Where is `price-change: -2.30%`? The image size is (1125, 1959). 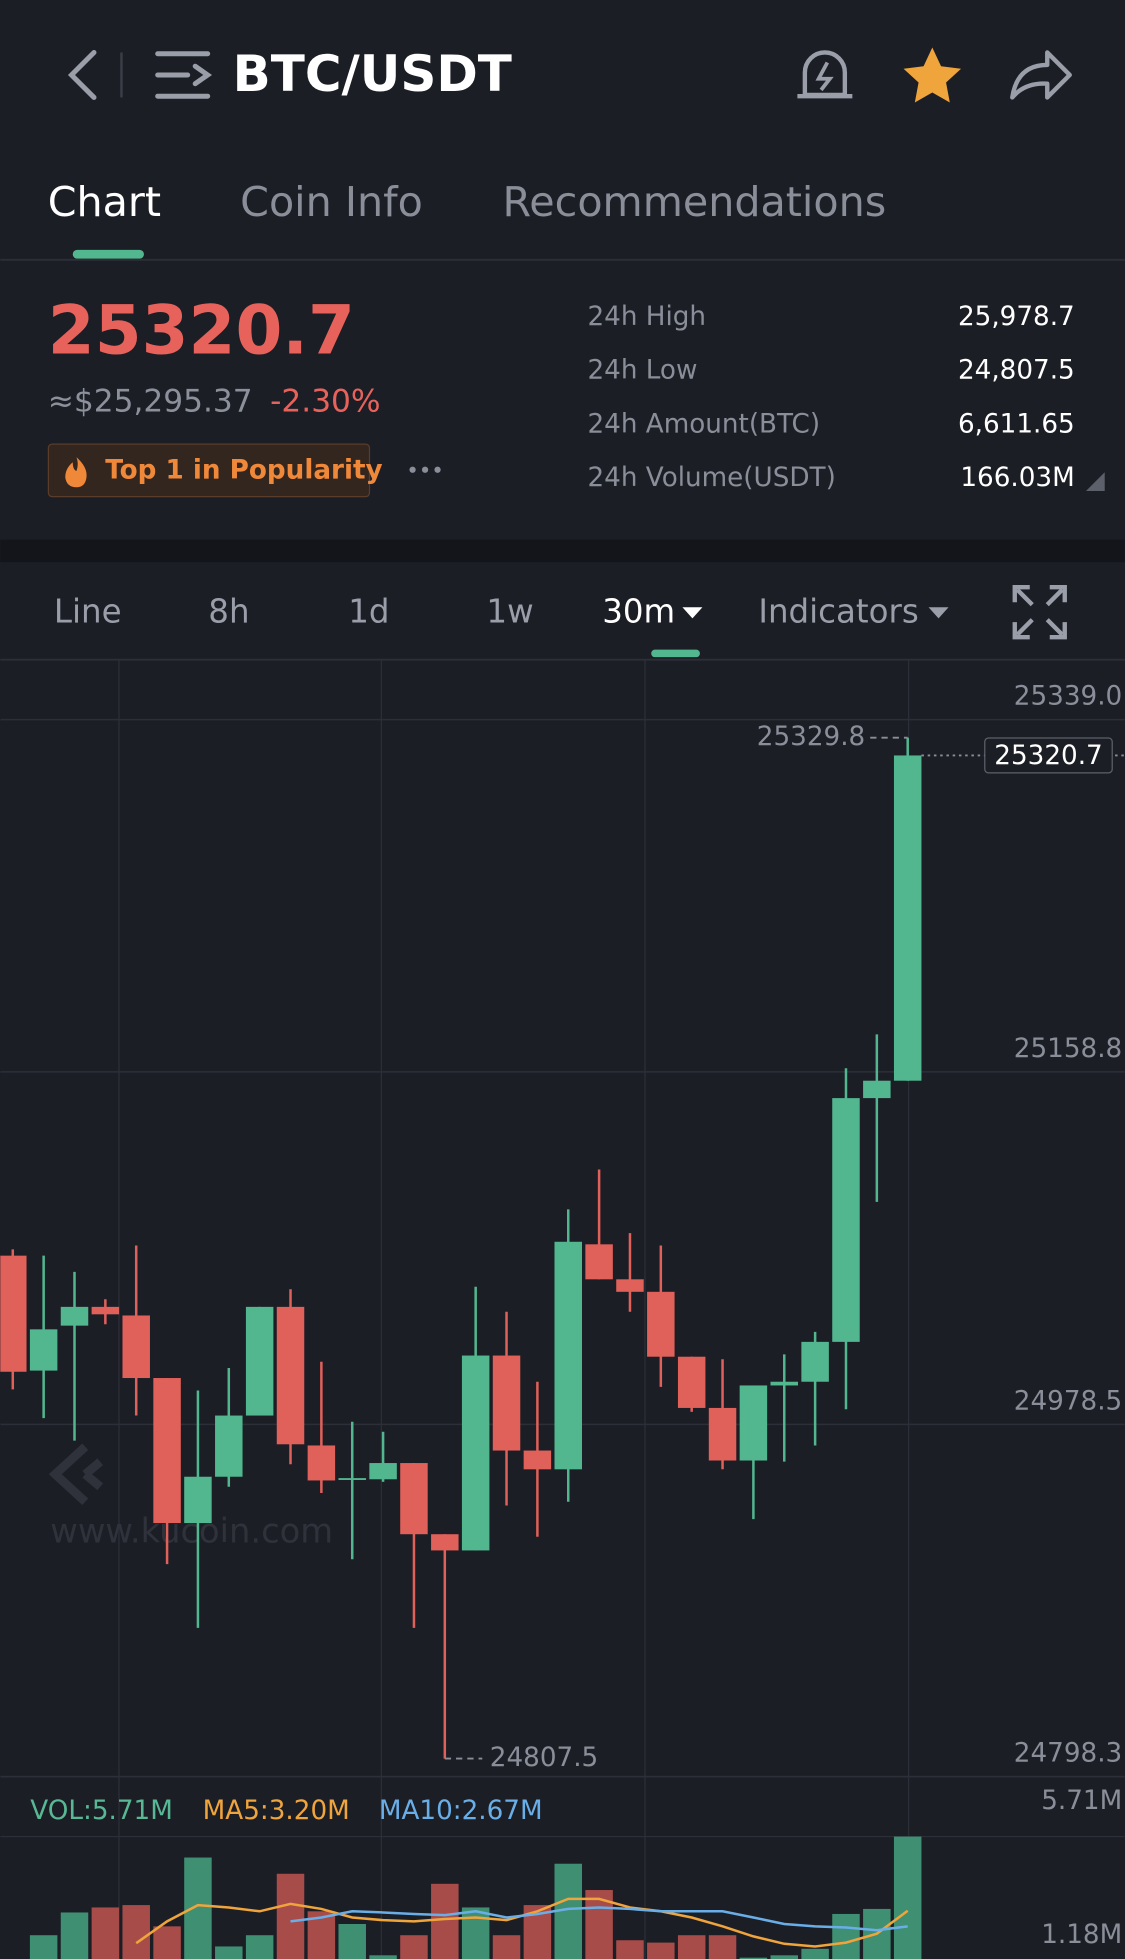
price-change: -2.30% is located at coordinates (325, 401).